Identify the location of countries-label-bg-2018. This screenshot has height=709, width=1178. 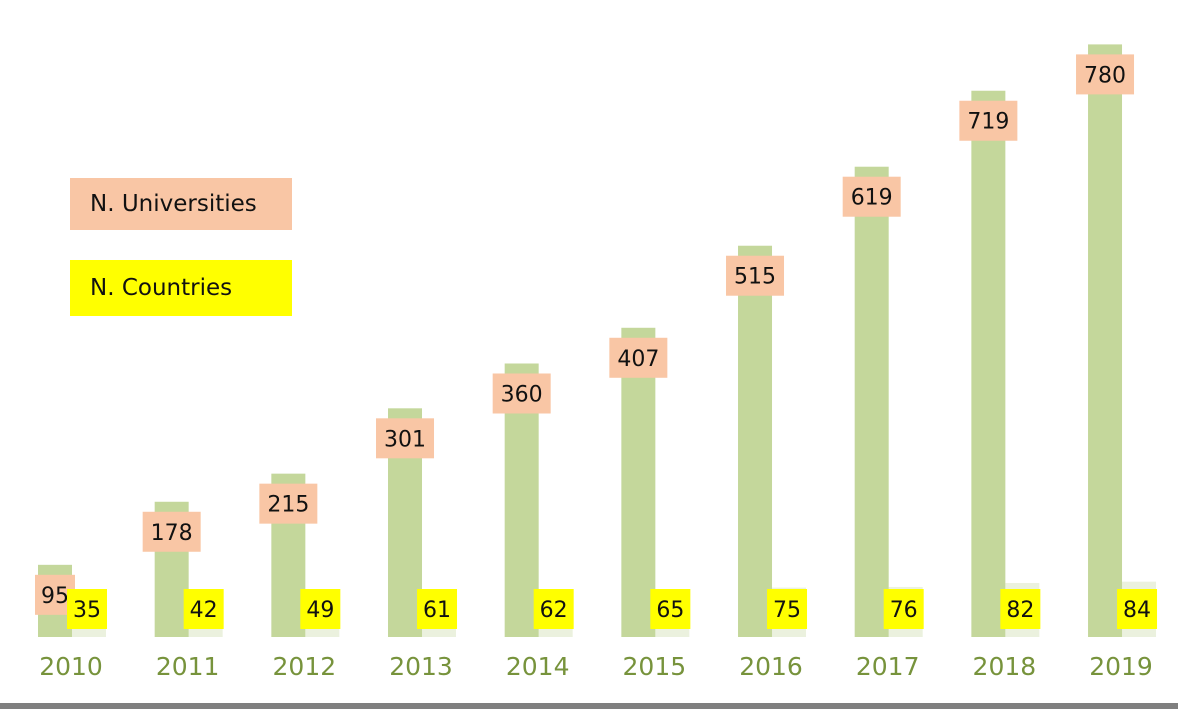
(1020, 609).